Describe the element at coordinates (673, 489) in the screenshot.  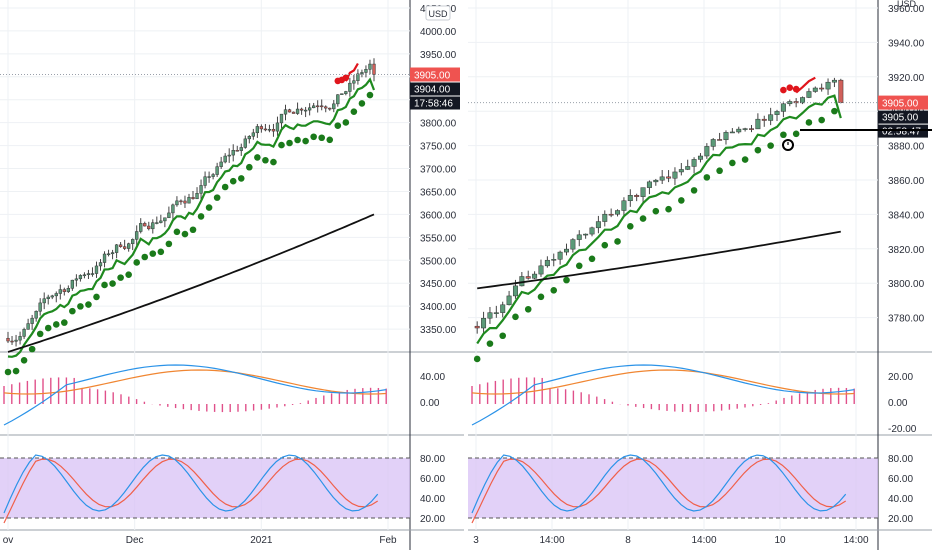
I see `right-stoch-pane` at that location.